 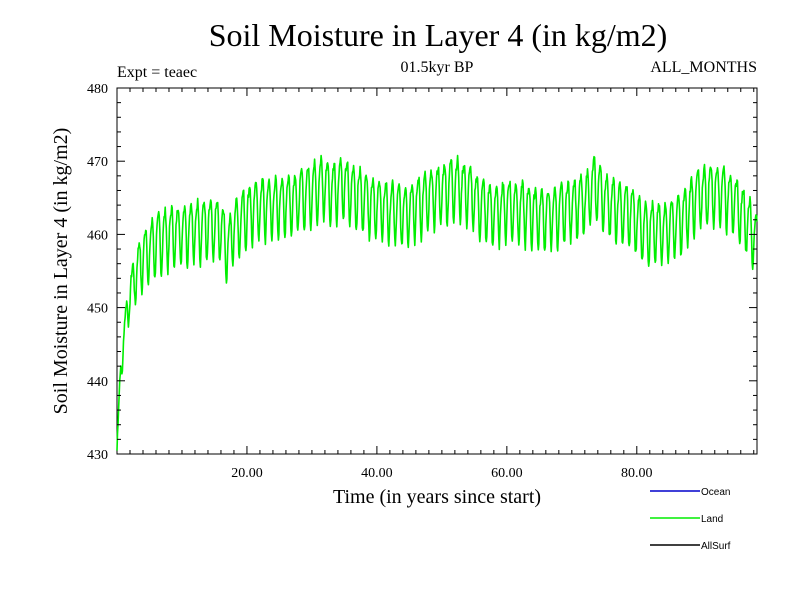 I want to click on experiment-label: Expt = teaec, so click(x=157, y=72).